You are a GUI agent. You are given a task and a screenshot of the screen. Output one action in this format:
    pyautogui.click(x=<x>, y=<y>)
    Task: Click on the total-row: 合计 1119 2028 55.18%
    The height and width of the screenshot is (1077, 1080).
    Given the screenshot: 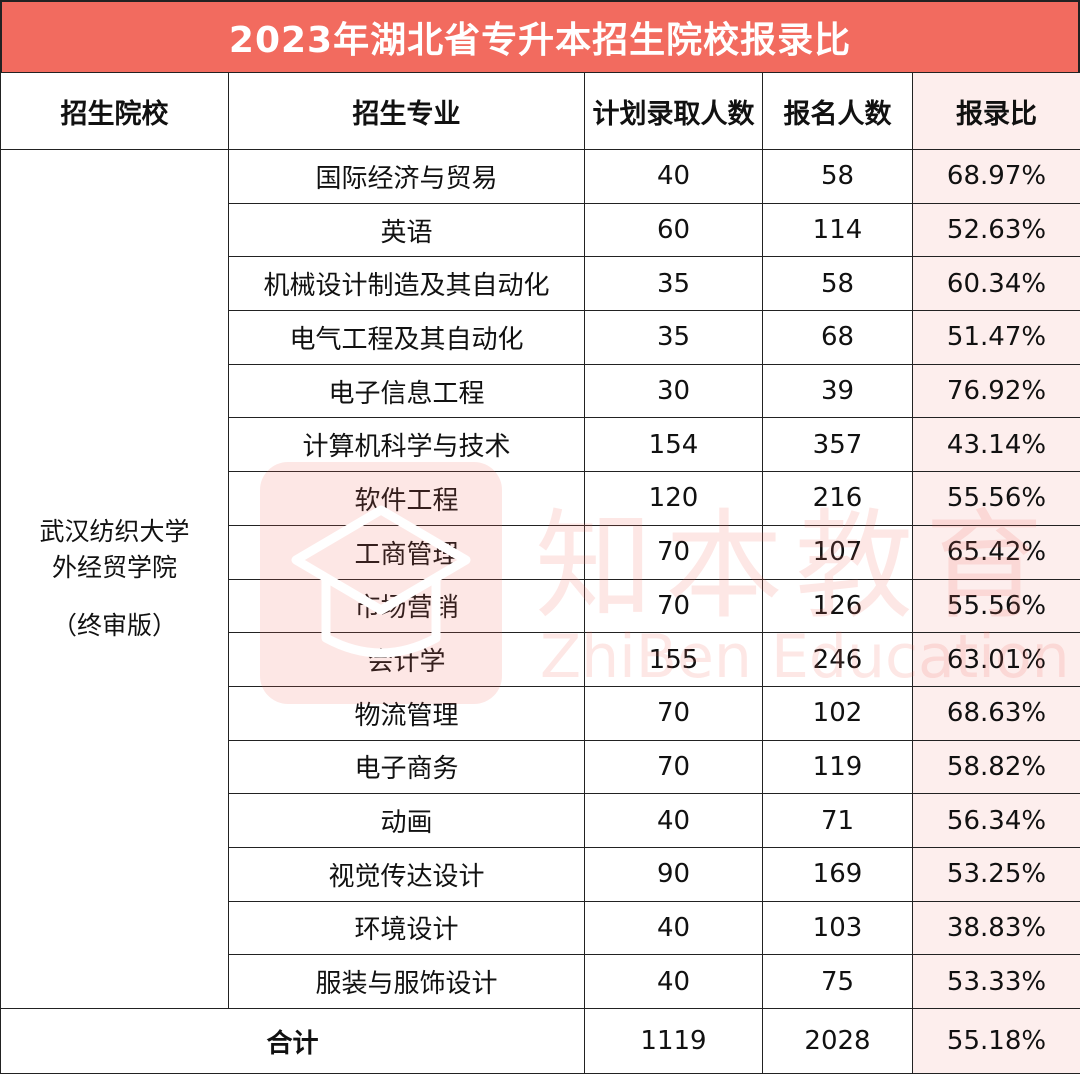 What is the action you would take?
    pyautogui.click(x=540, y=1041)
    